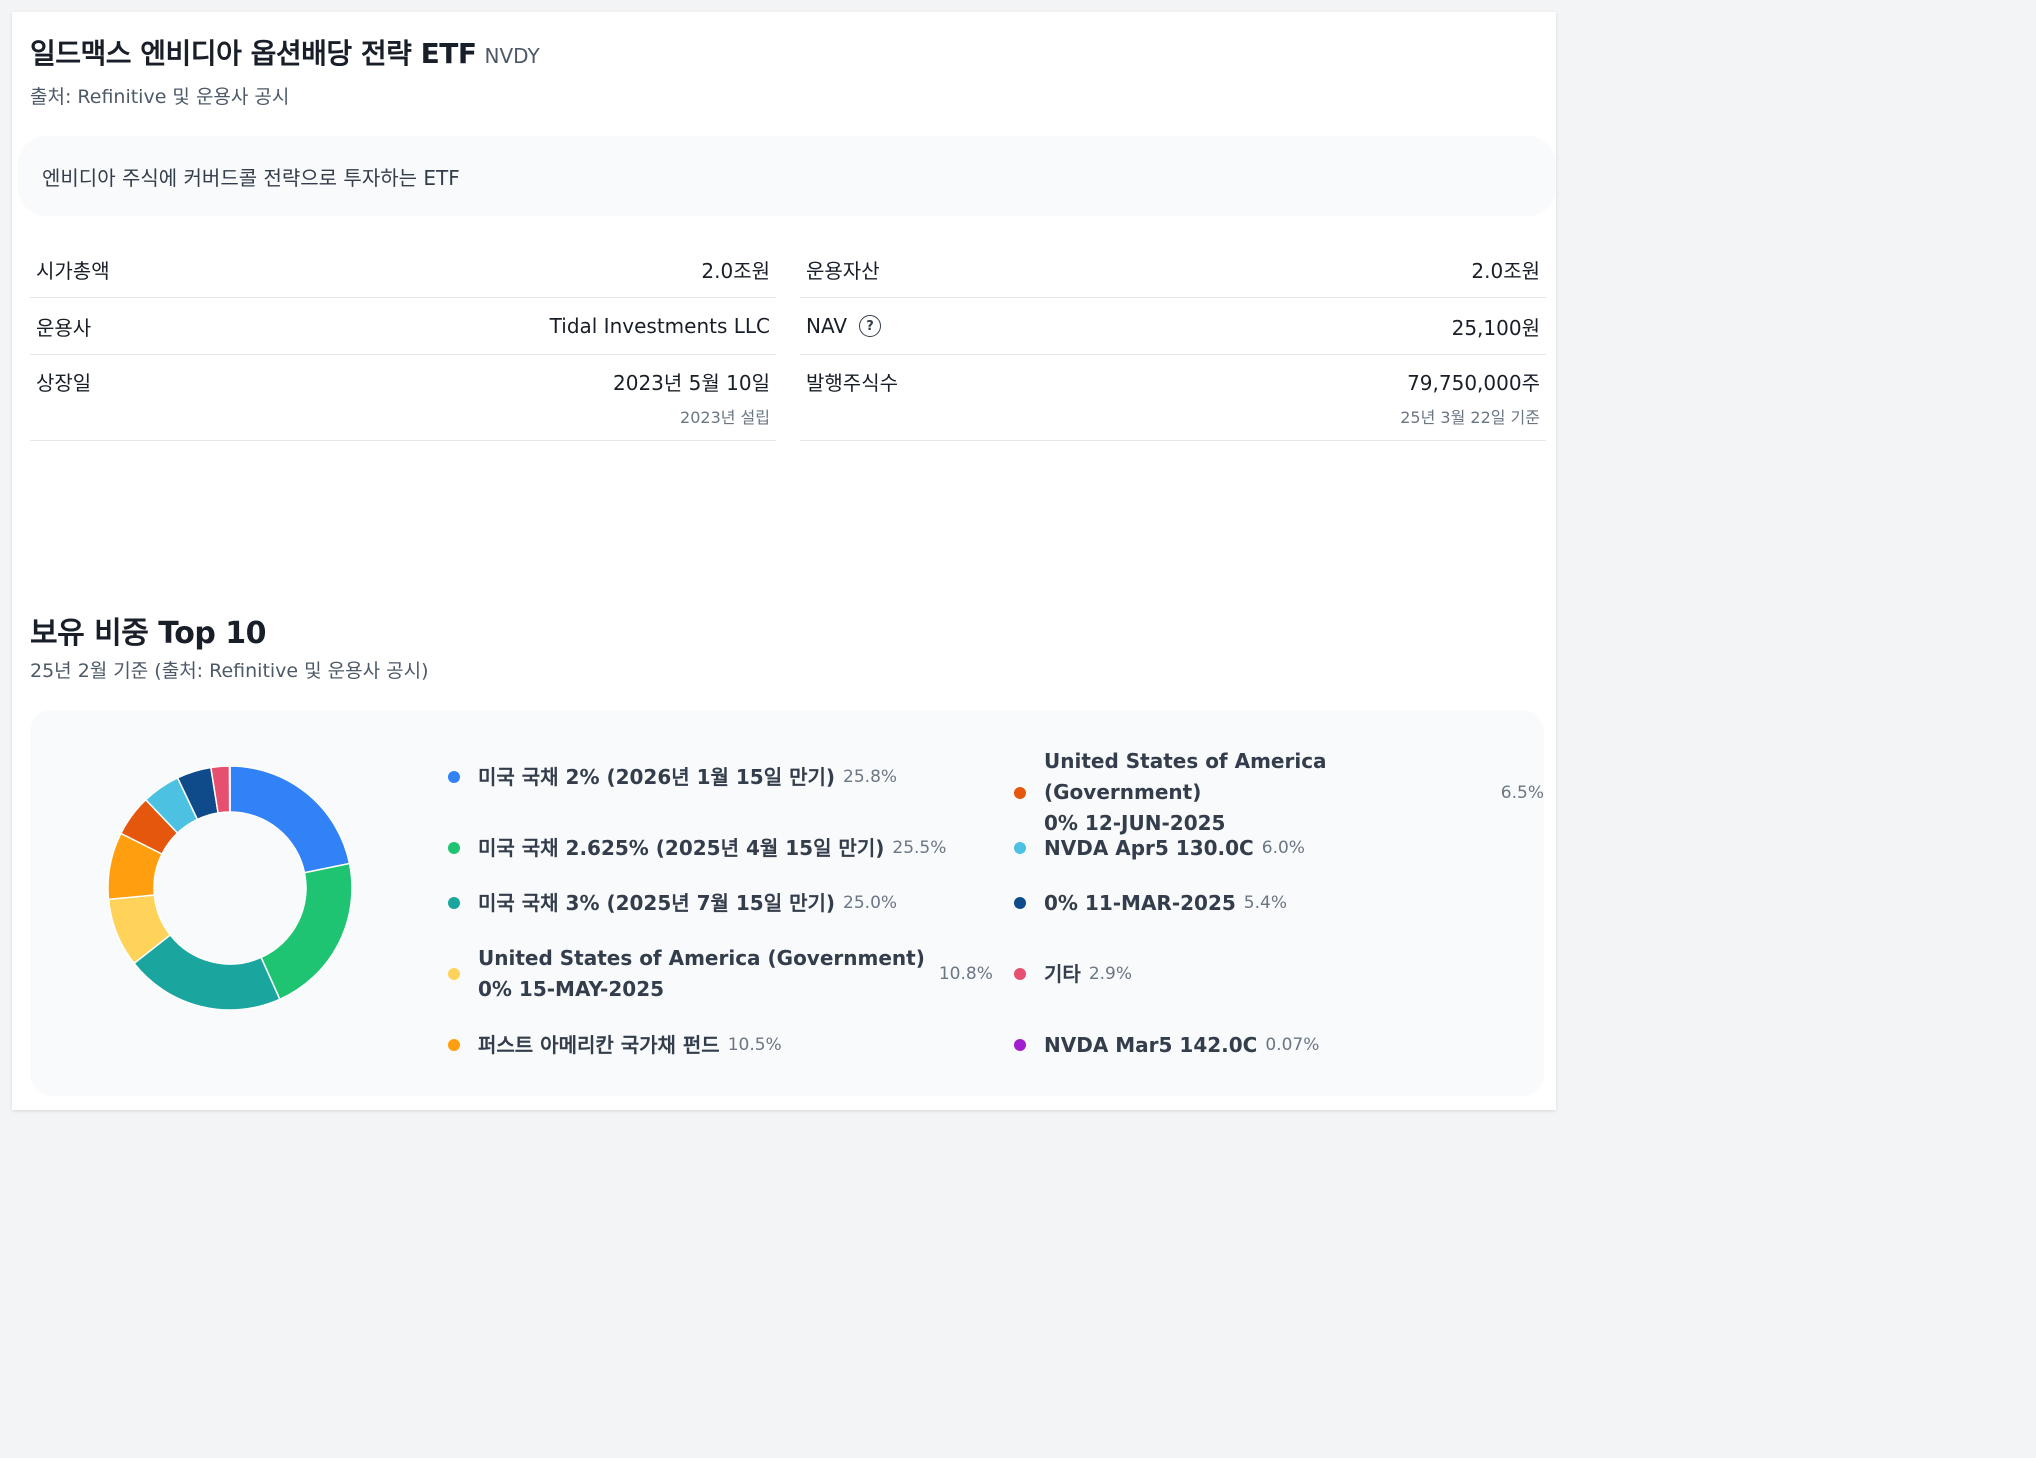 The width and height of the screenshot is (2036, 1458). Describe the element at coordinates (1135, 823) in the screenshot. I see `legend-name-line: 0% 12-JUN-2025` at that location.